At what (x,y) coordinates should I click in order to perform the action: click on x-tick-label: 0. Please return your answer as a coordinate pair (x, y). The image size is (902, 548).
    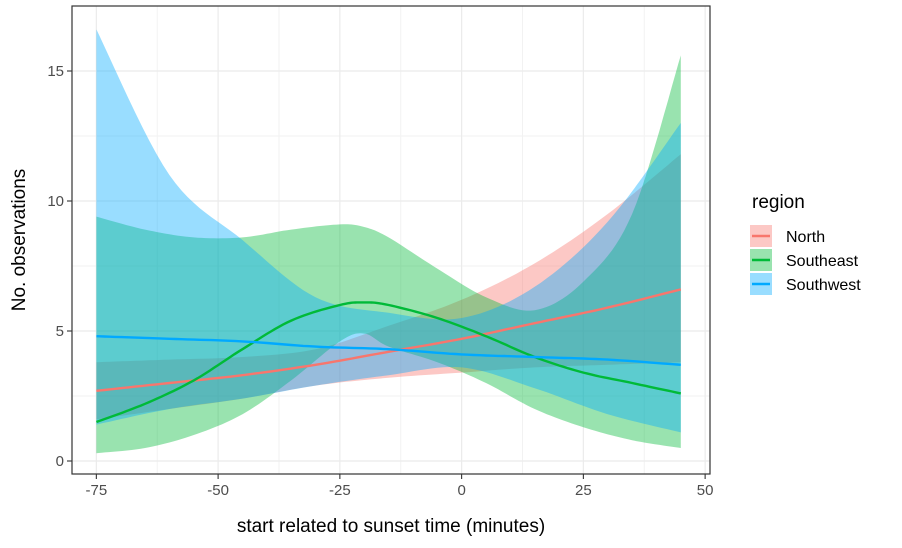
    Looking at the image, I should click on (461, 490).